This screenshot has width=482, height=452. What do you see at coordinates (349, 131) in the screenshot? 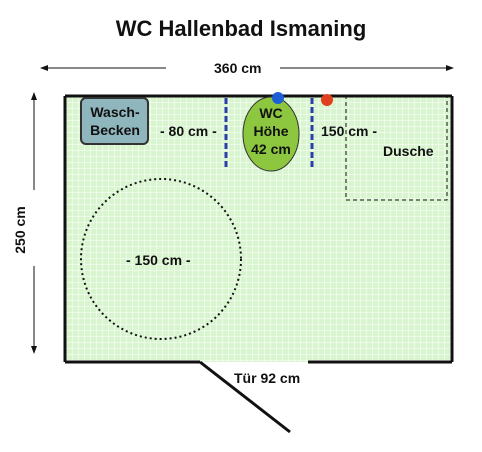
I see `gap-right-label: 150 cm -` at bounding box center [349, 131].